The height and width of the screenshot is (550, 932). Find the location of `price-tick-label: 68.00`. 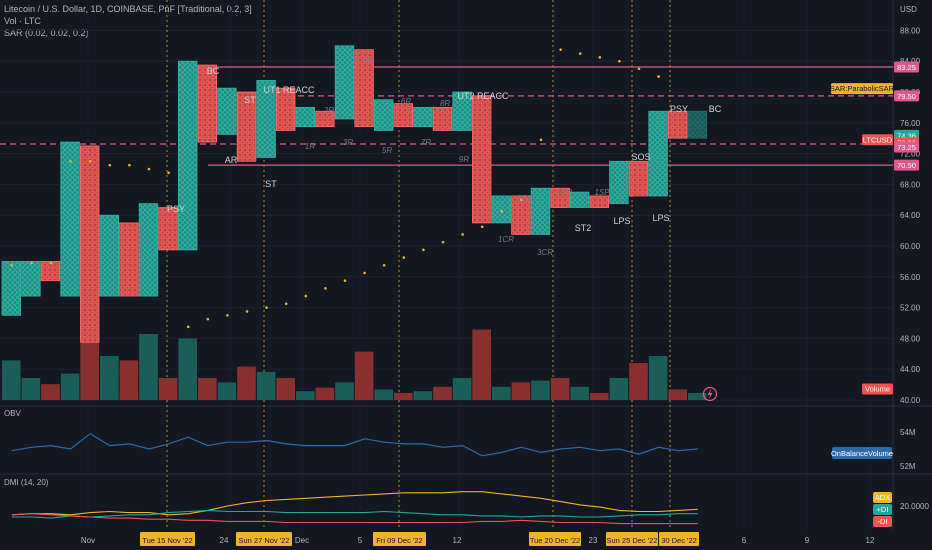

price-tick-label: 68.00 is located at coordinates (910, 184).